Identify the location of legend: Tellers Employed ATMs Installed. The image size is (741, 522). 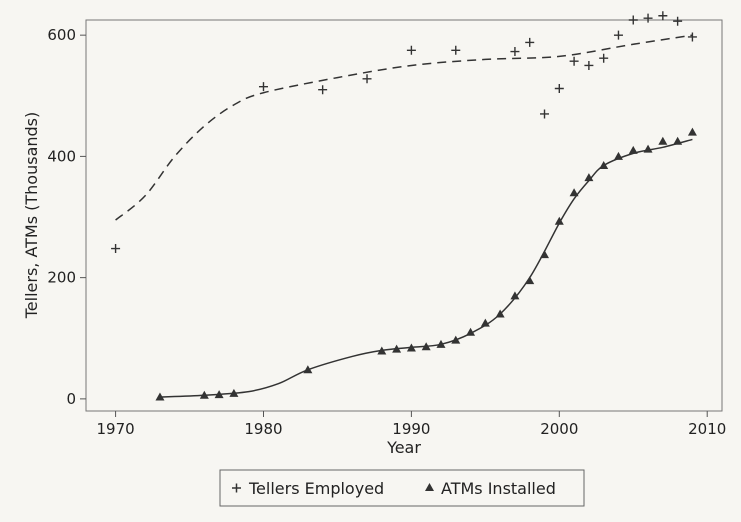
(402, 488).